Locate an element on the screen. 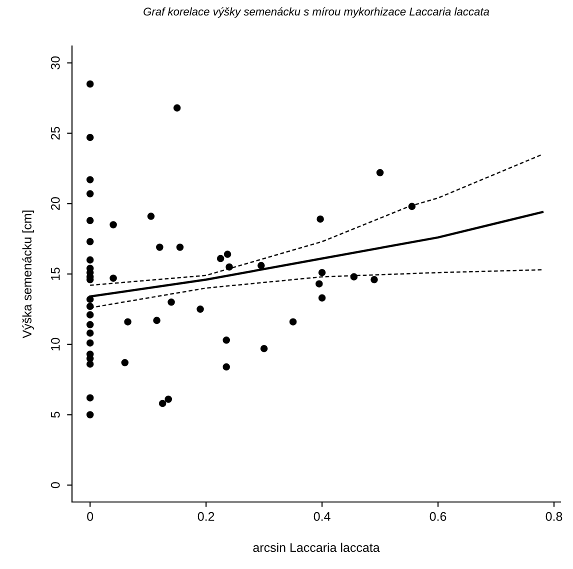 The height and width of the screenshot is (569, 573). y-tick-label: 25 is located at coordinates (55, 133).